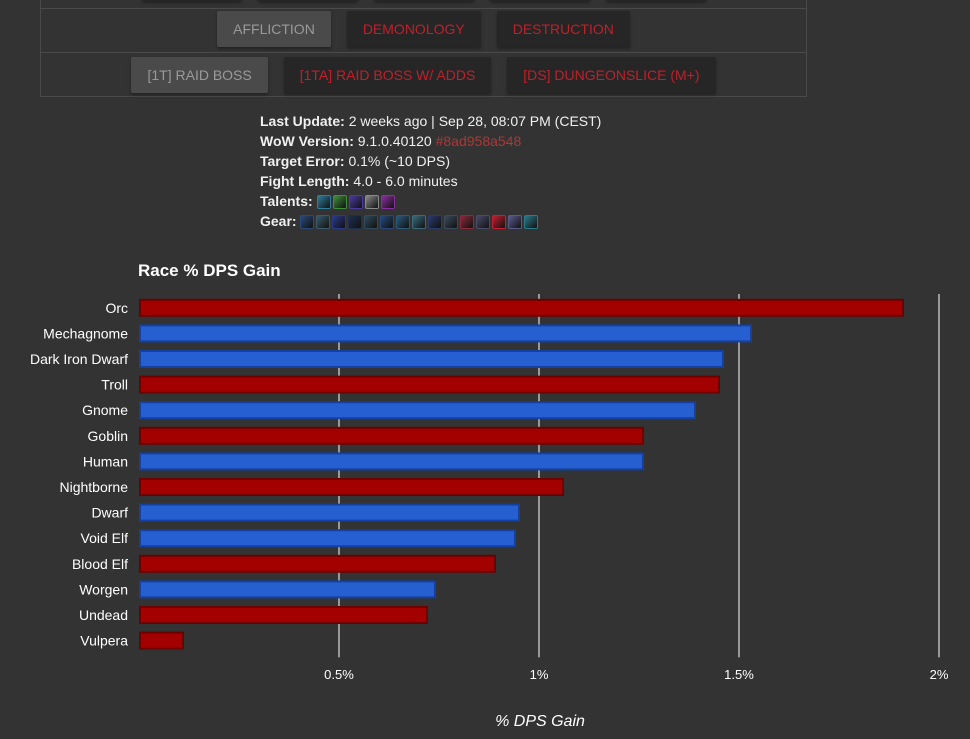 The image size is (970, 739). I want to click on tab-demonology: DEMONOLOGY, so click(413, 29).